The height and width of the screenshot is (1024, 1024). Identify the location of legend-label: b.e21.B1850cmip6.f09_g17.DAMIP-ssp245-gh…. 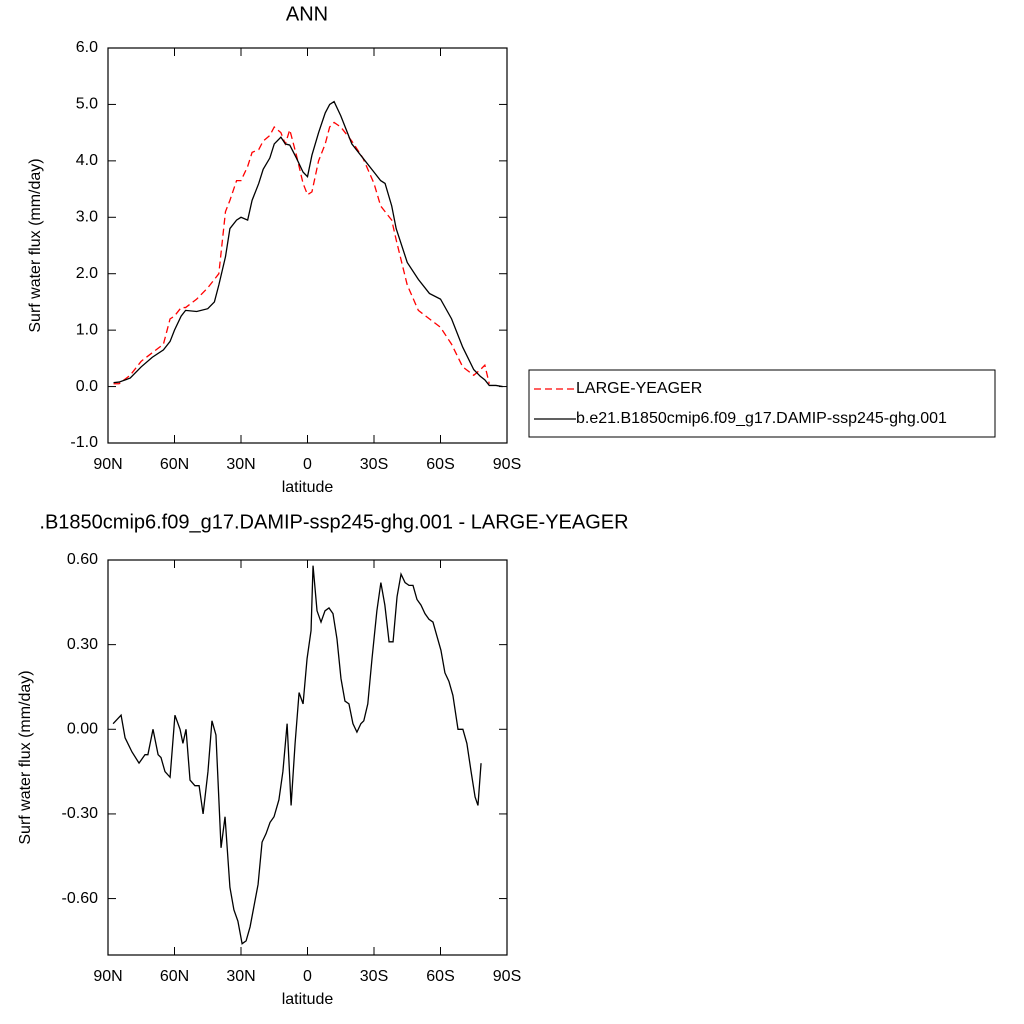
(761, 418).